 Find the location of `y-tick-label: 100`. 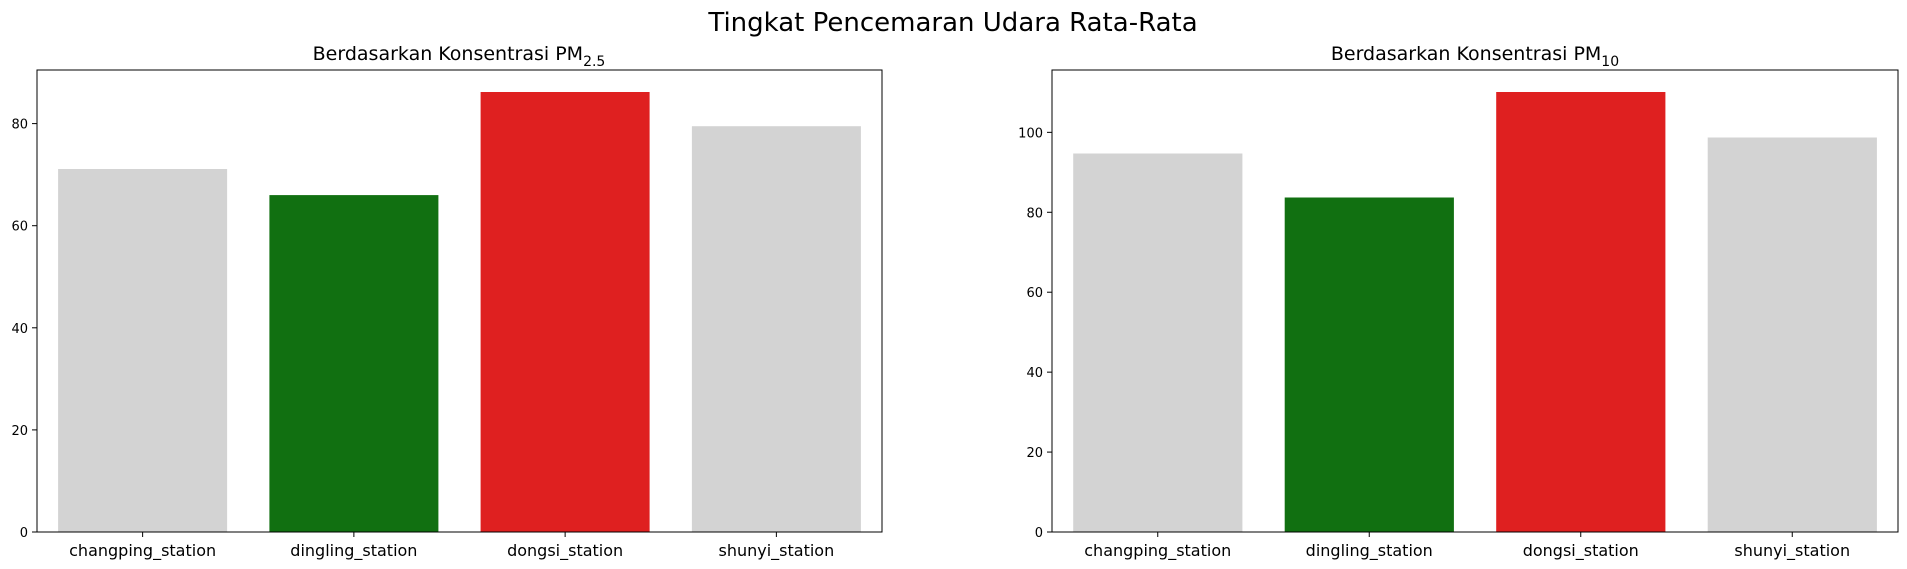

y-tick-label: 100 is located at coordinates (1030, 133).